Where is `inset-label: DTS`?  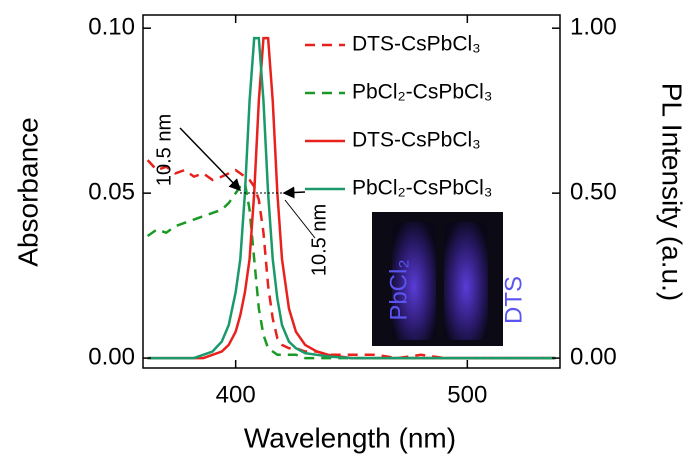
inset-label: DTS is located at coordinates (513, 300).